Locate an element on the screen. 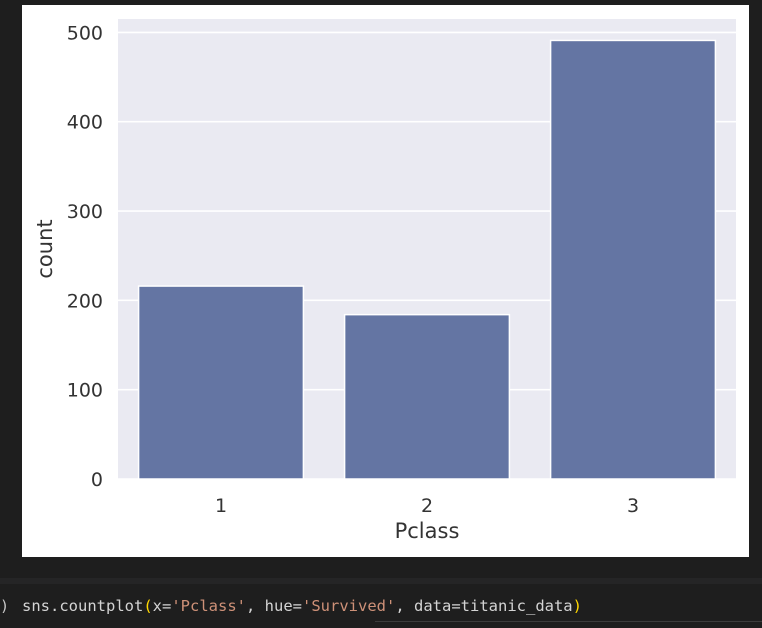 This screenshot has height=628, width=762. y-tick-label: 500 is located at coordinates (85, 33).